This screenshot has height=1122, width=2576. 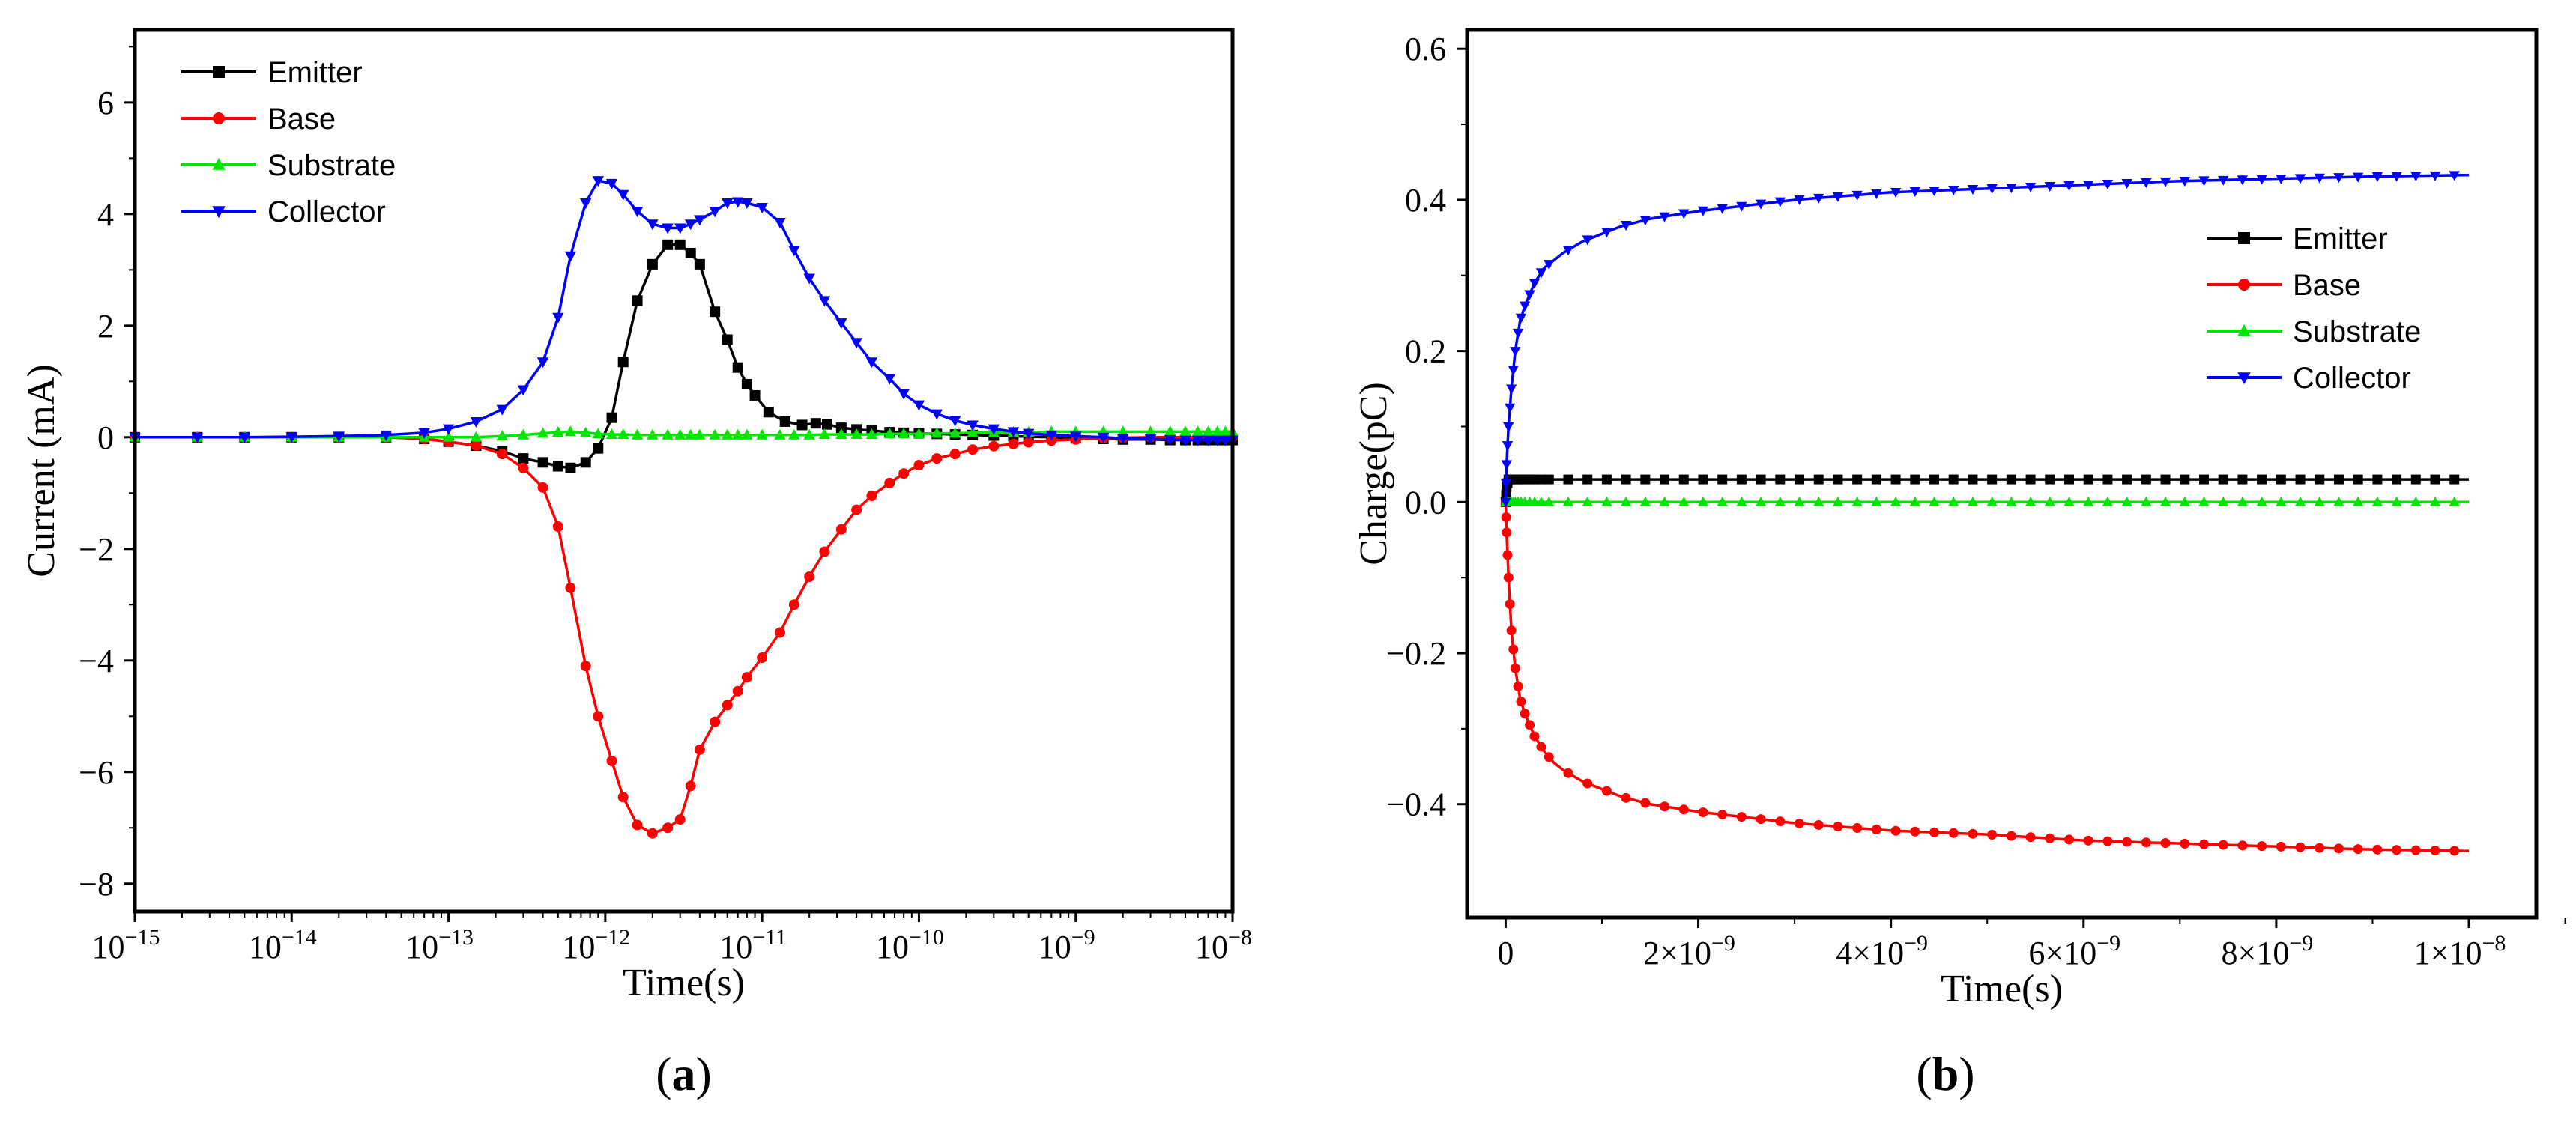 What do you see at coordinates (1425, 503) in the screenshot?
I see `y-tick-label: 0.0` at bounding box center [1425, 503].